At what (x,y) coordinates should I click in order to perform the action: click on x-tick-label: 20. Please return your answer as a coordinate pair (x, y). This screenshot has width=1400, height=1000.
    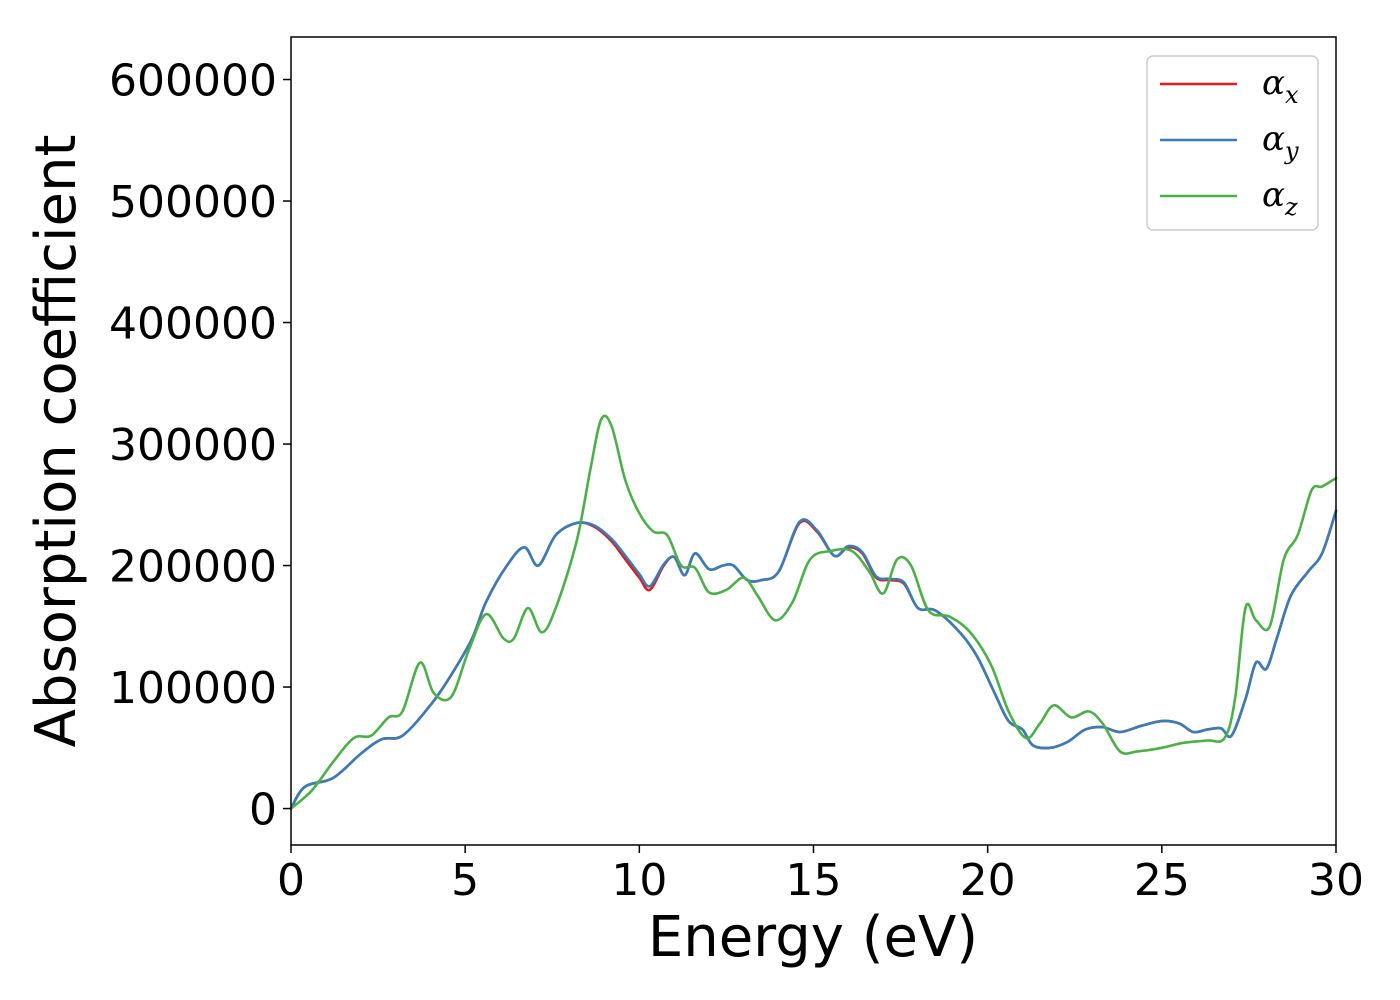
    Looking at the image, I should click on (988, 880).